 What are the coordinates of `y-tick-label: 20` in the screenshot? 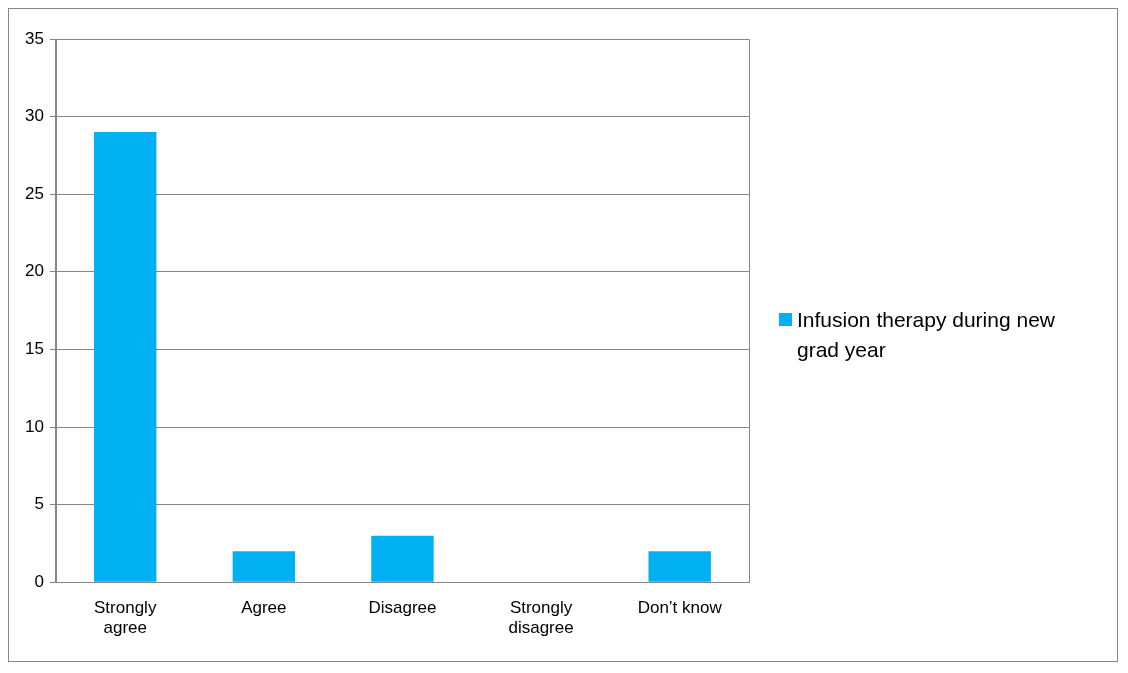 It's located at (34, 271).